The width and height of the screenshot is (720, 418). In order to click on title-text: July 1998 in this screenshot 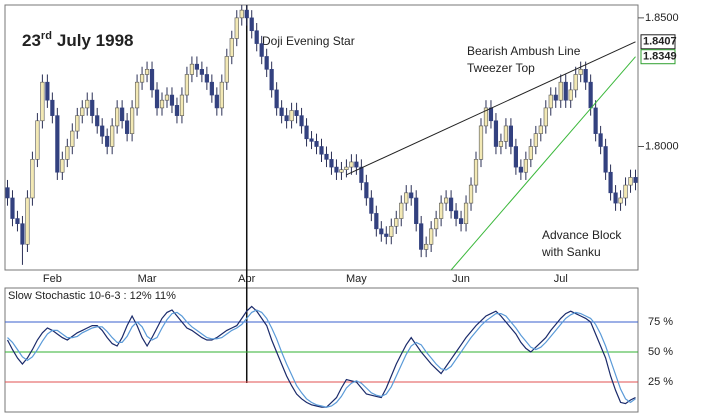, I will do `click(95, 40)`.